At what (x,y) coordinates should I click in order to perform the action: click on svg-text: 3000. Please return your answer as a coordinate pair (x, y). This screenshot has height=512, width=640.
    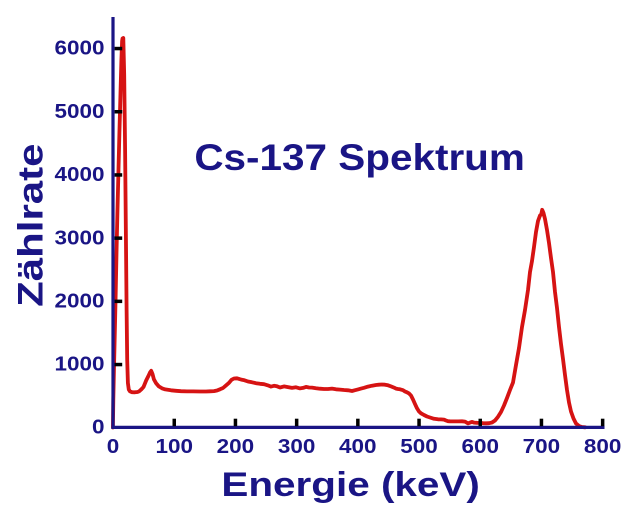
    Looking at the image, I should click on (80, 237).